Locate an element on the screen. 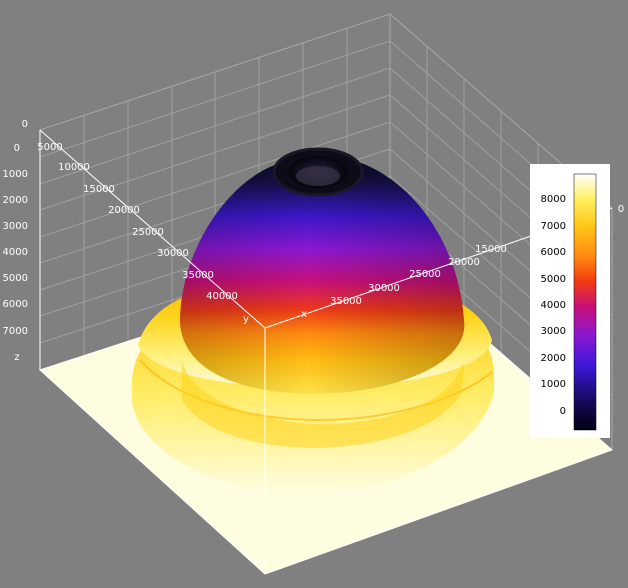 The image size is (628, 588). y-axis-label: y is located at coordinates (246, 319).